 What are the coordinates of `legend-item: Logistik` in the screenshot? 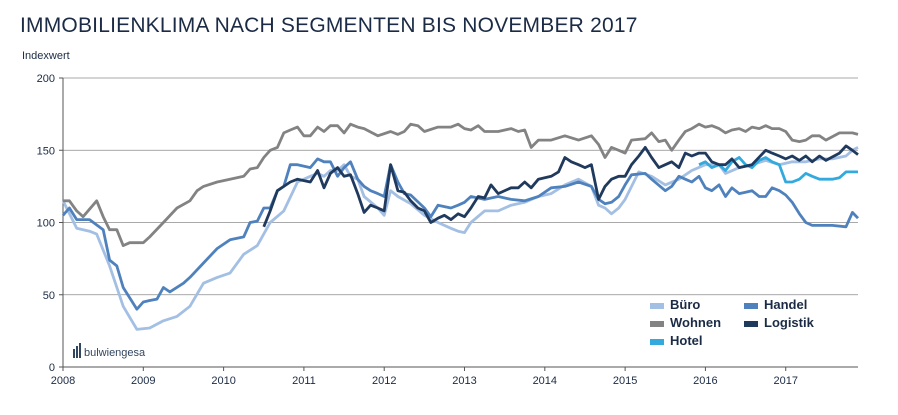 It's located at (779, 322).